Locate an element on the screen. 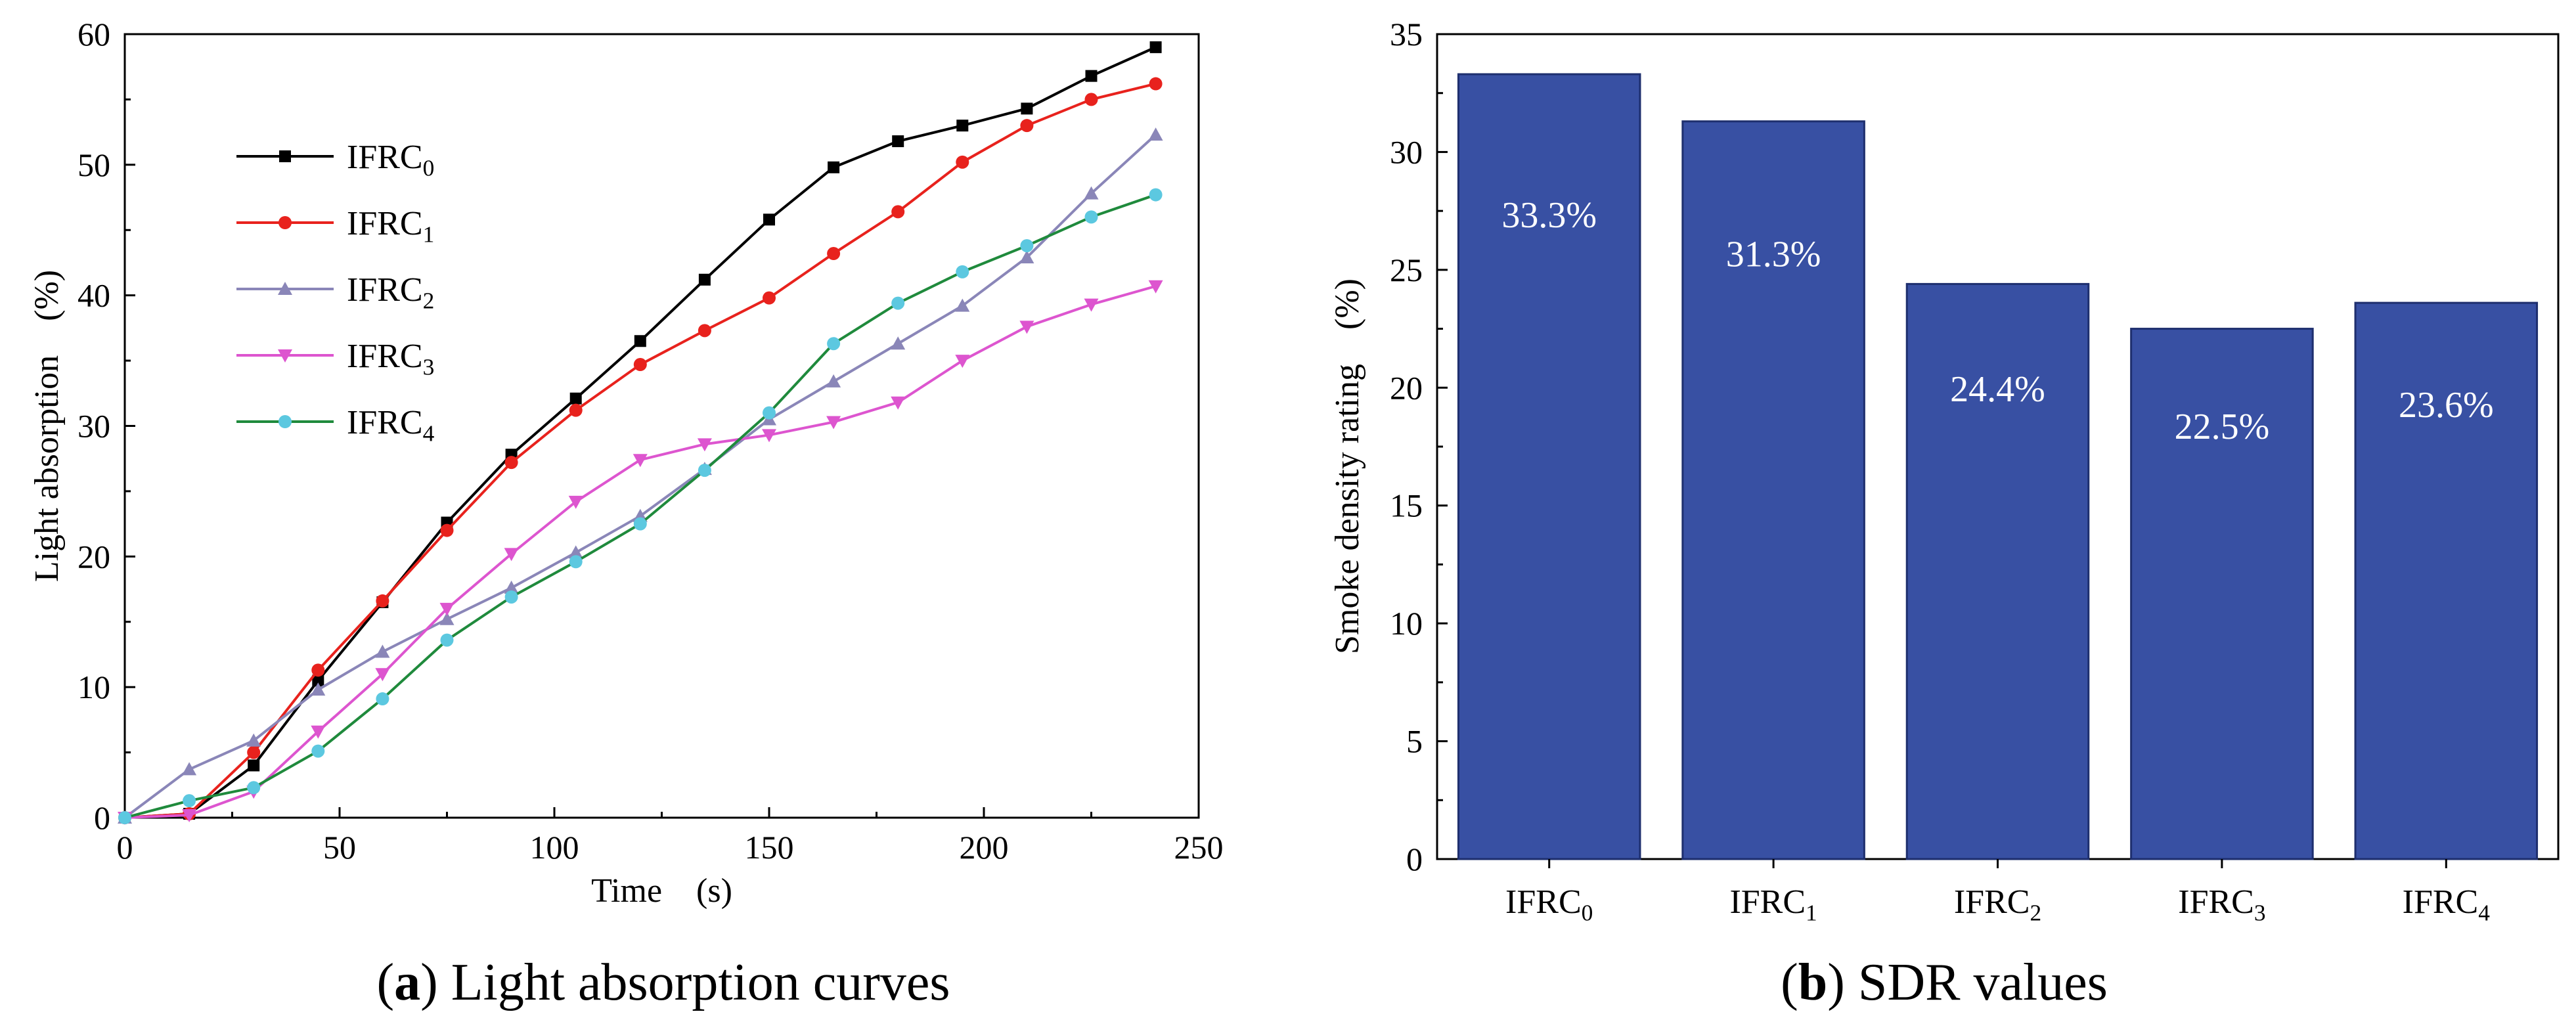  legend-entry-ifrc0: IFRC0 is located at coordinates (335, 160).